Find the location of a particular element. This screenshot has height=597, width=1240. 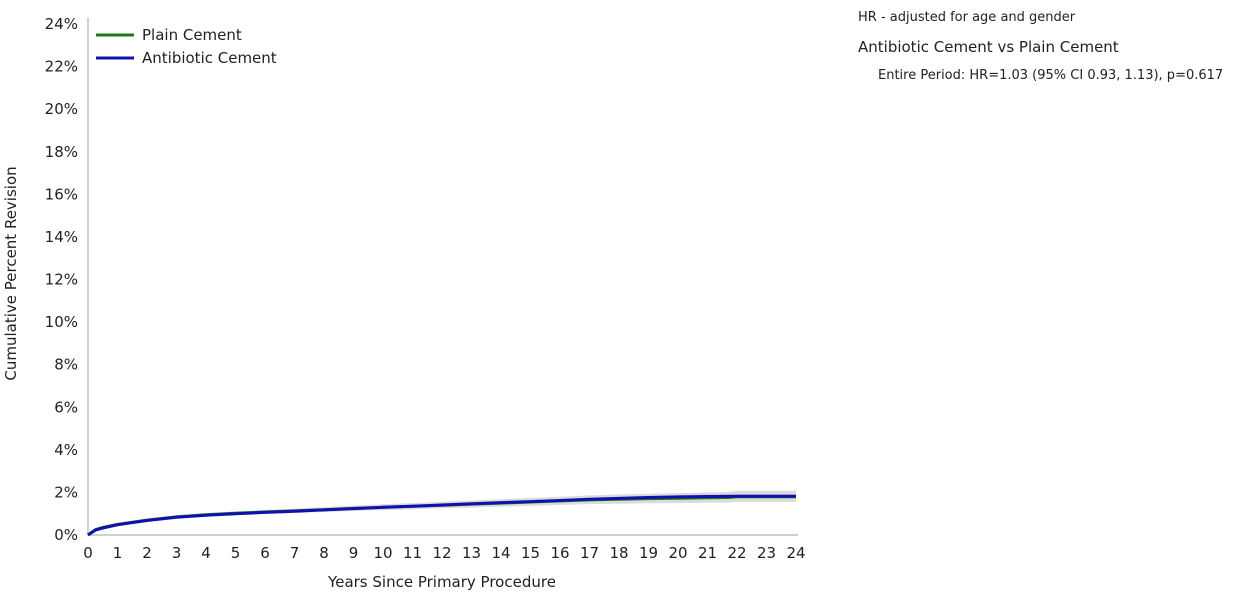

annotation-hr-note: HR - adjusted for age and gender is located at coordinates (967, 17).